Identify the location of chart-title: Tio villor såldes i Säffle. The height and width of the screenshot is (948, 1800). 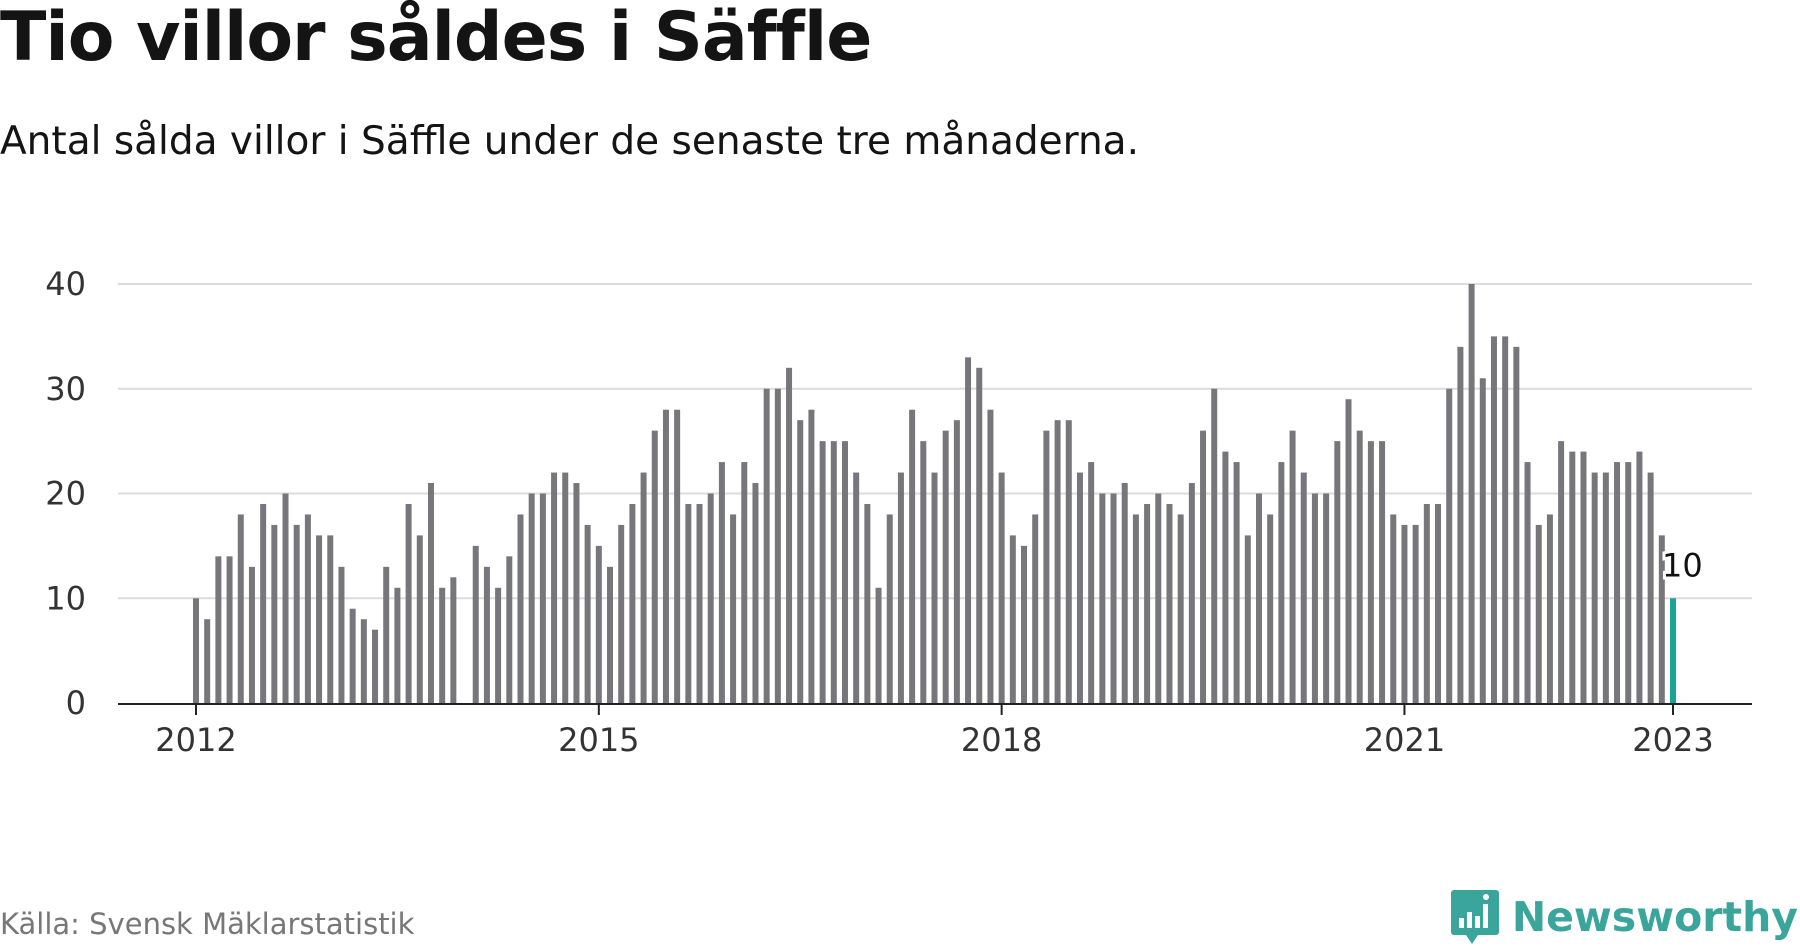
(436, 38).